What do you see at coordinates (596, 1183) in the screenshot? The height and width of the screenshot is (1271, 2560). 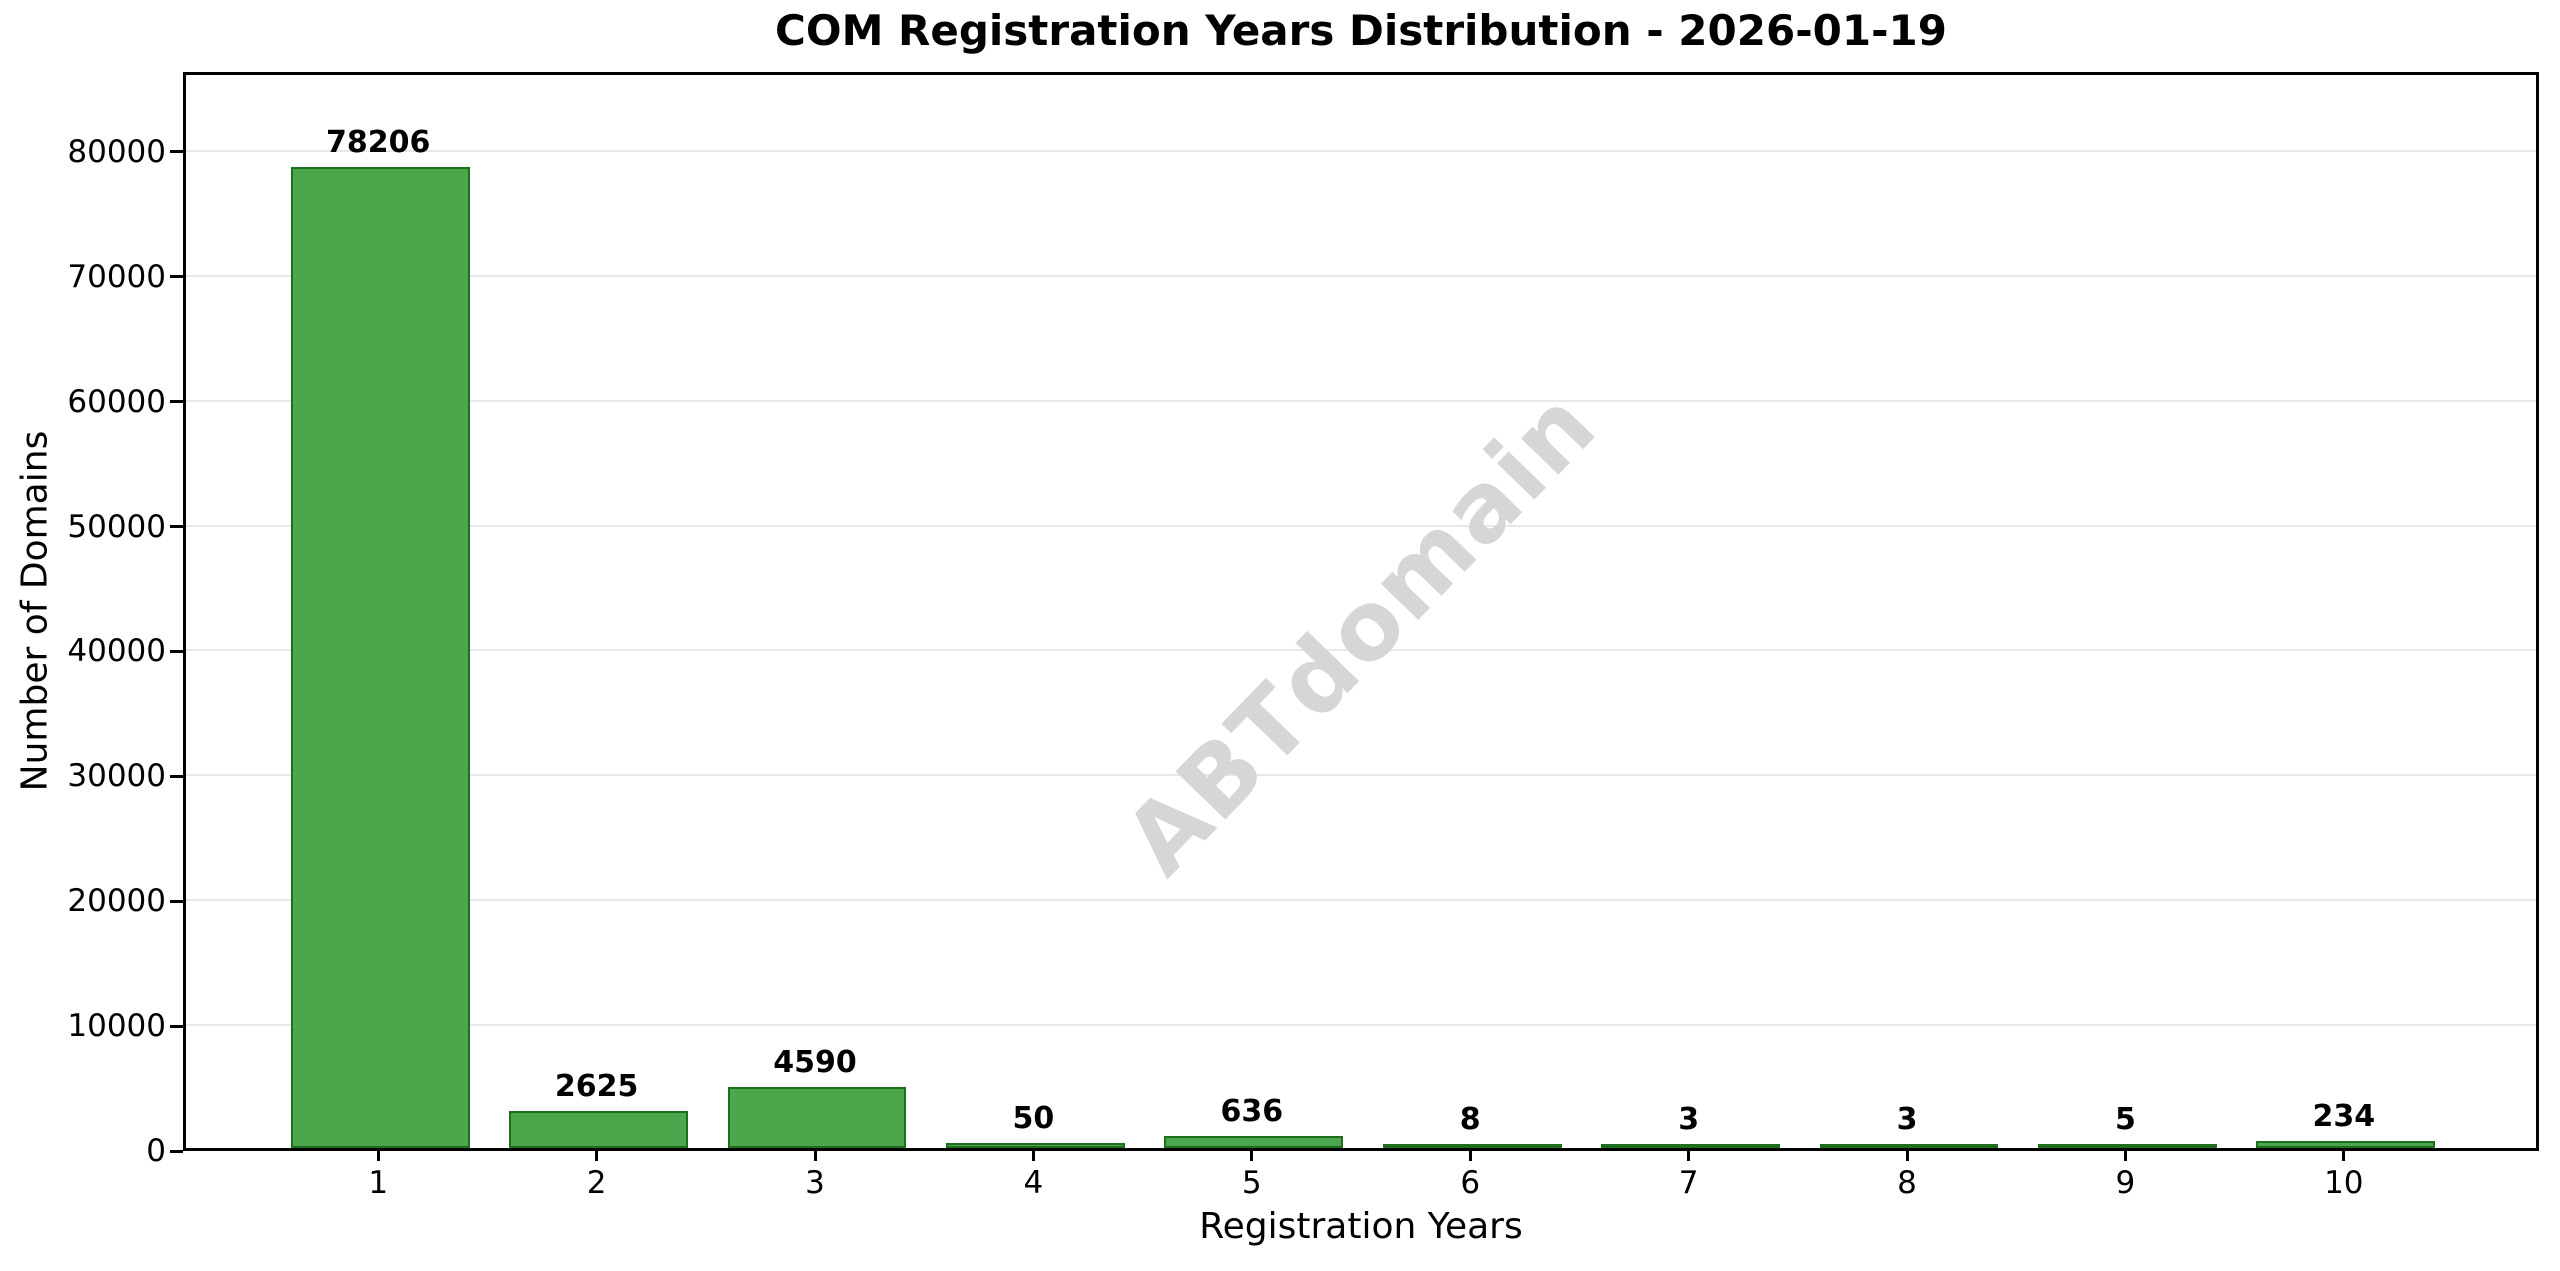 I see `x-tick-label-2: 2` at bounding box center [596, 1183].